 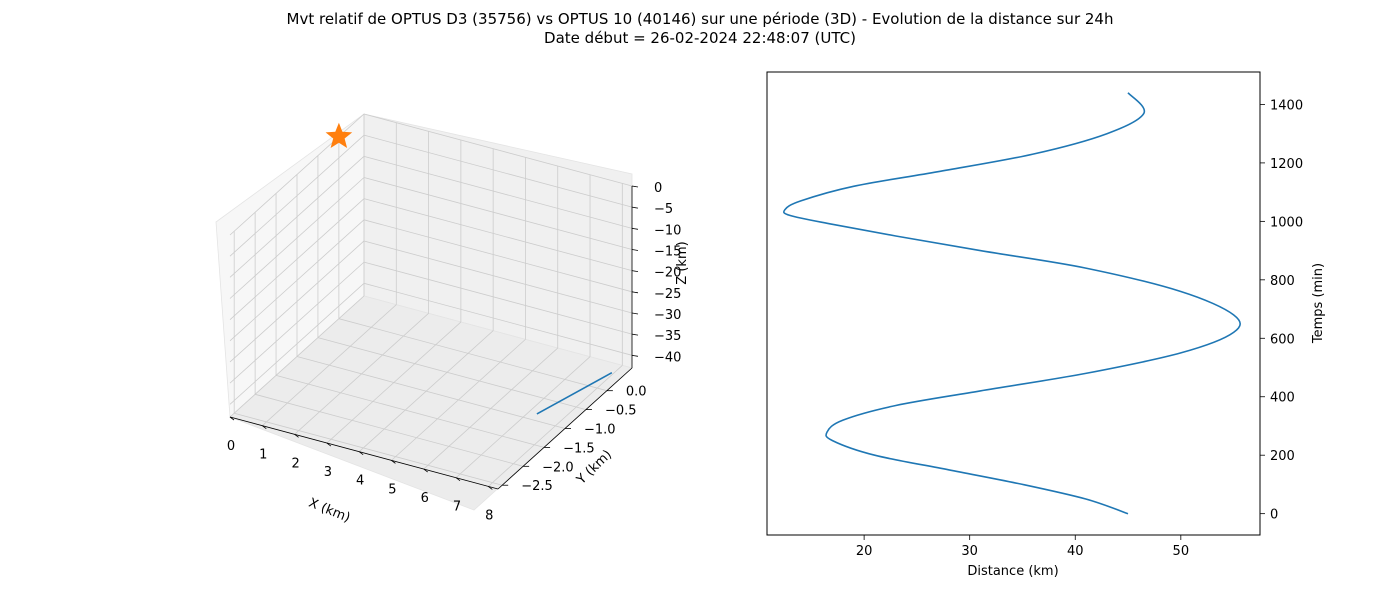 I want to click on series-3d, so click(x=469, y=268).